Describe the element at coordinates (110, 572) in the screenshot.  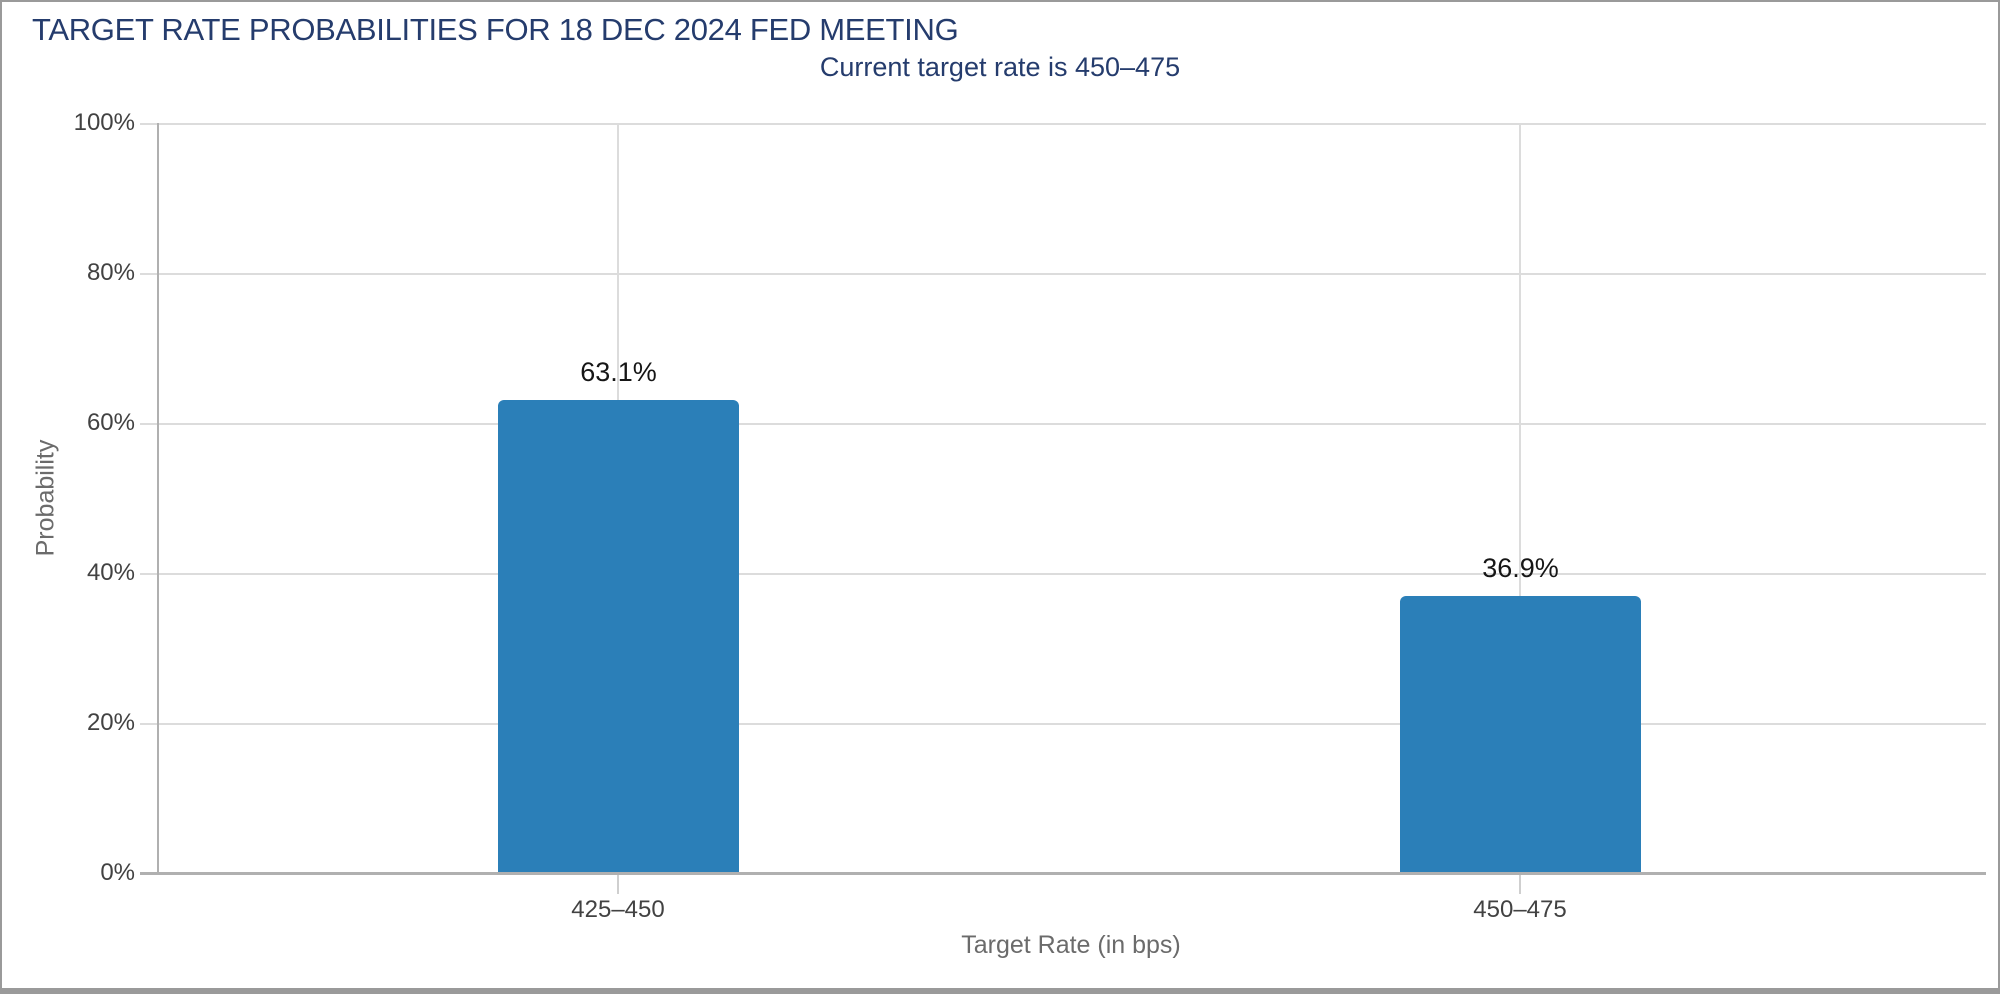
I see `y-tick-label-40: 40%` at that location.